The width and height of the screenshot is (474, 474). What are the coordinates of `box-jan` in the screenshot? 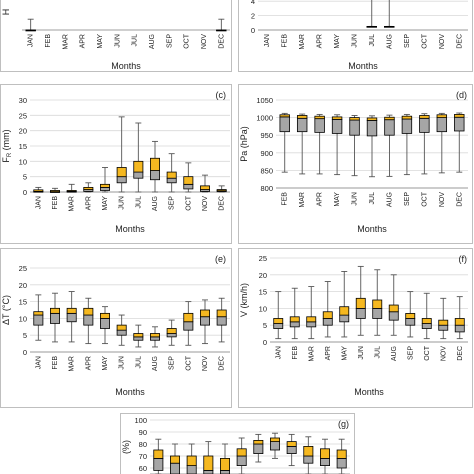 It's located at (278, 315).